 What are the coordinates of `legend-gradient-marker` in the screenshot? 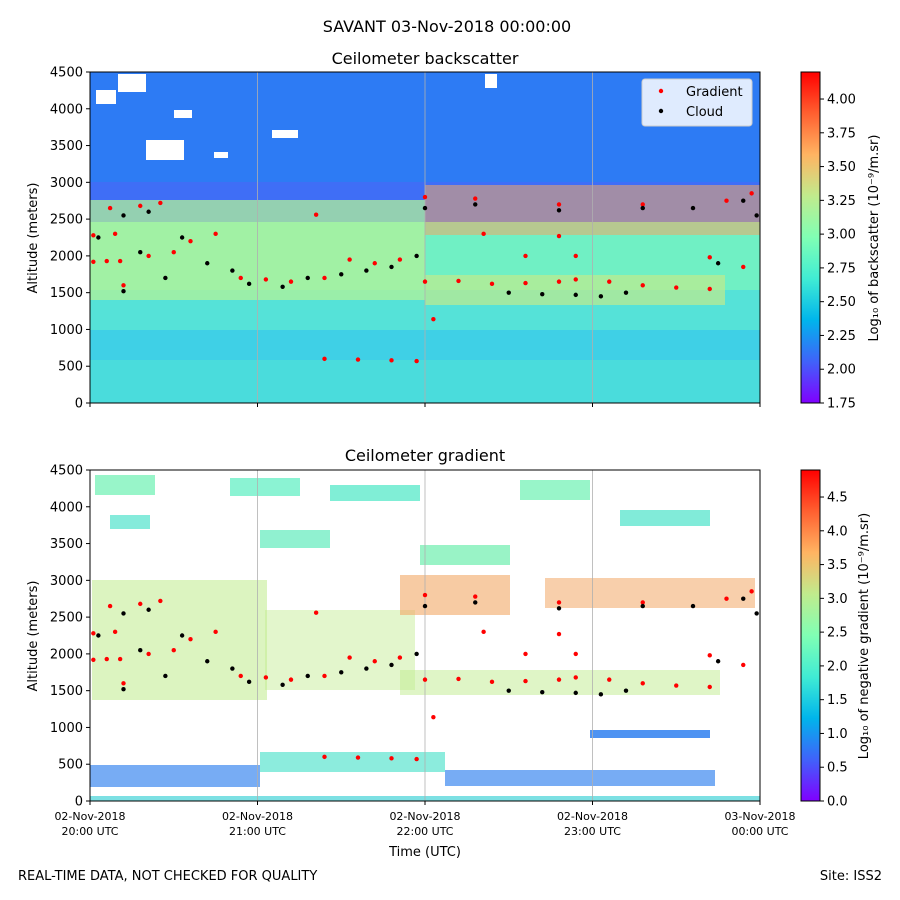 It's located at (661, 91).